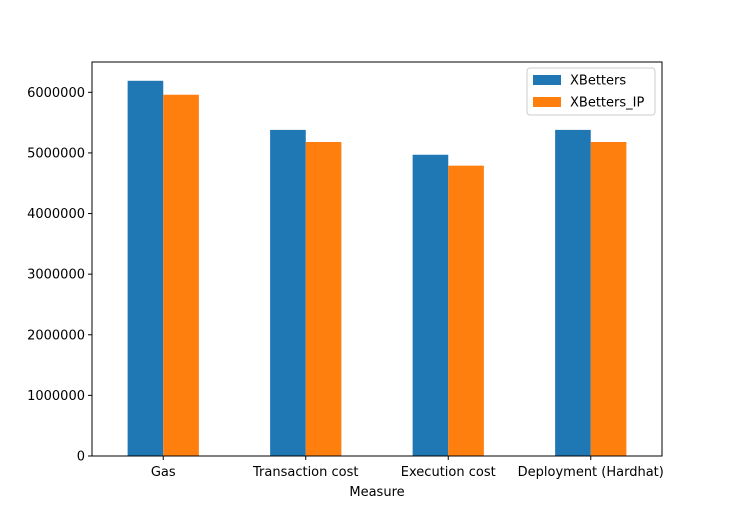  I want to click on legend-label: XBetters, so click(598, 81).